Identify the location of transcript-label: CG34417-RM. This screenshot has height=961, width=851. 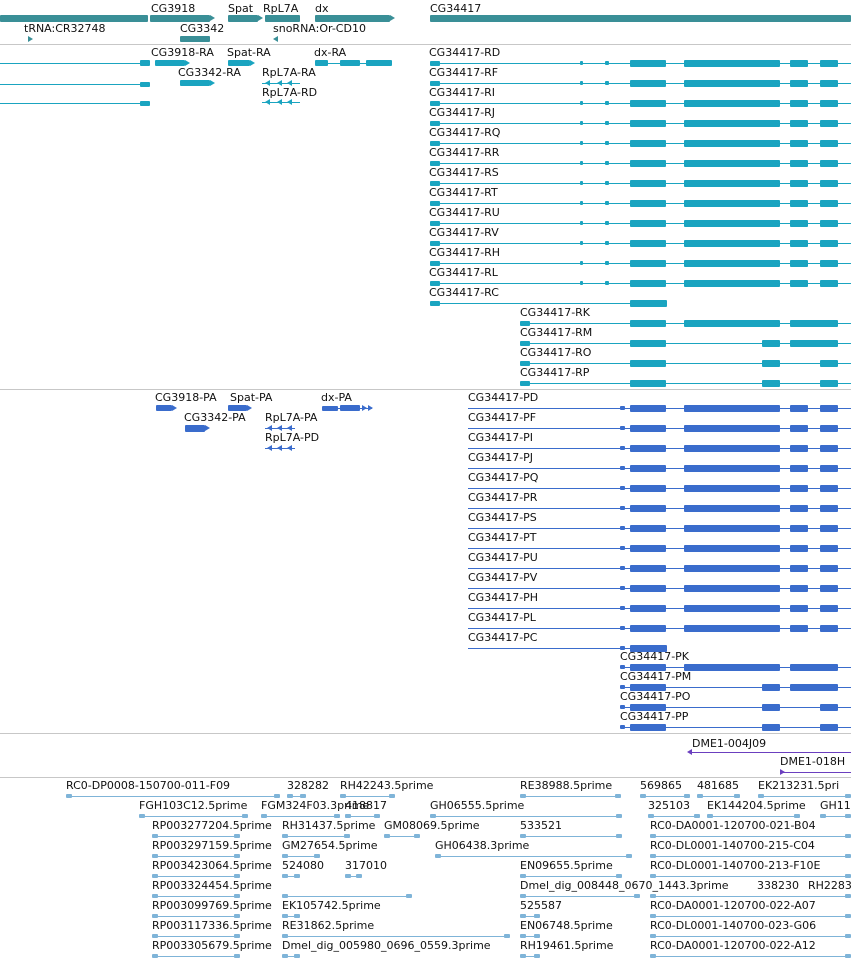
(556, 332).